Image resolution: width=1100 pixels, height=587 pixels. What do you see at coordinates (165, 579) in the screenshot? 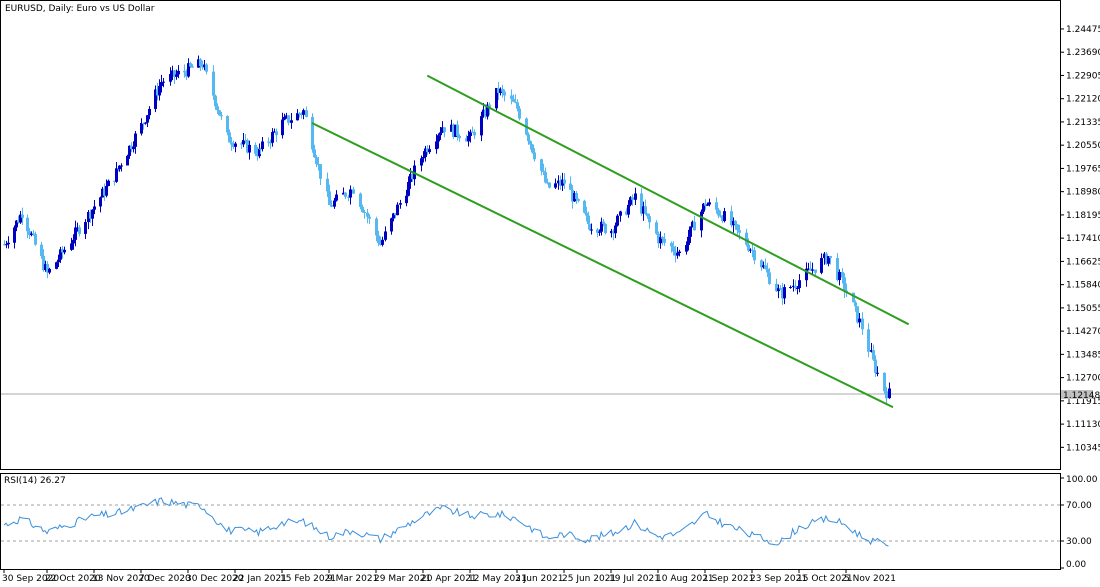
I see `x-axis-label: 7 Dec 2020` at bounding box center [165, 579].